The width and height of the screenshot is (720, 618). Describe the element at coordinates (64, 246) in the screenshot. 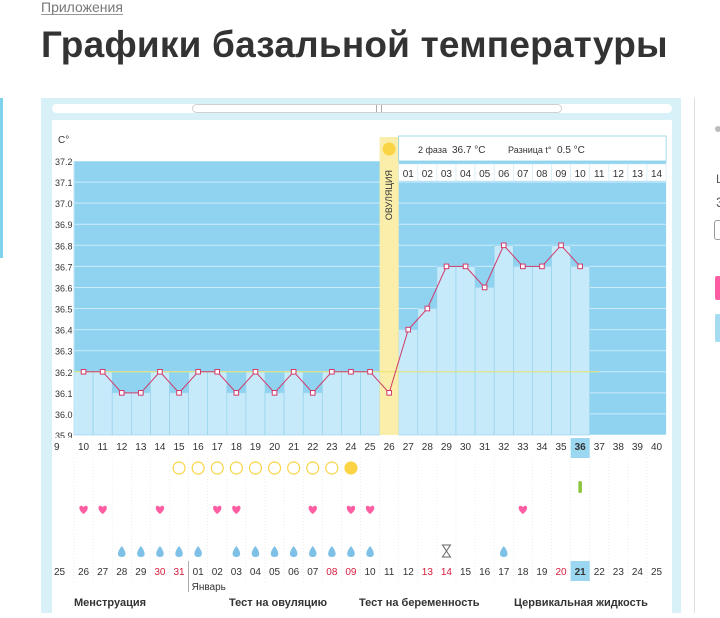

I see `y-tick-label: 36.8` at that location.